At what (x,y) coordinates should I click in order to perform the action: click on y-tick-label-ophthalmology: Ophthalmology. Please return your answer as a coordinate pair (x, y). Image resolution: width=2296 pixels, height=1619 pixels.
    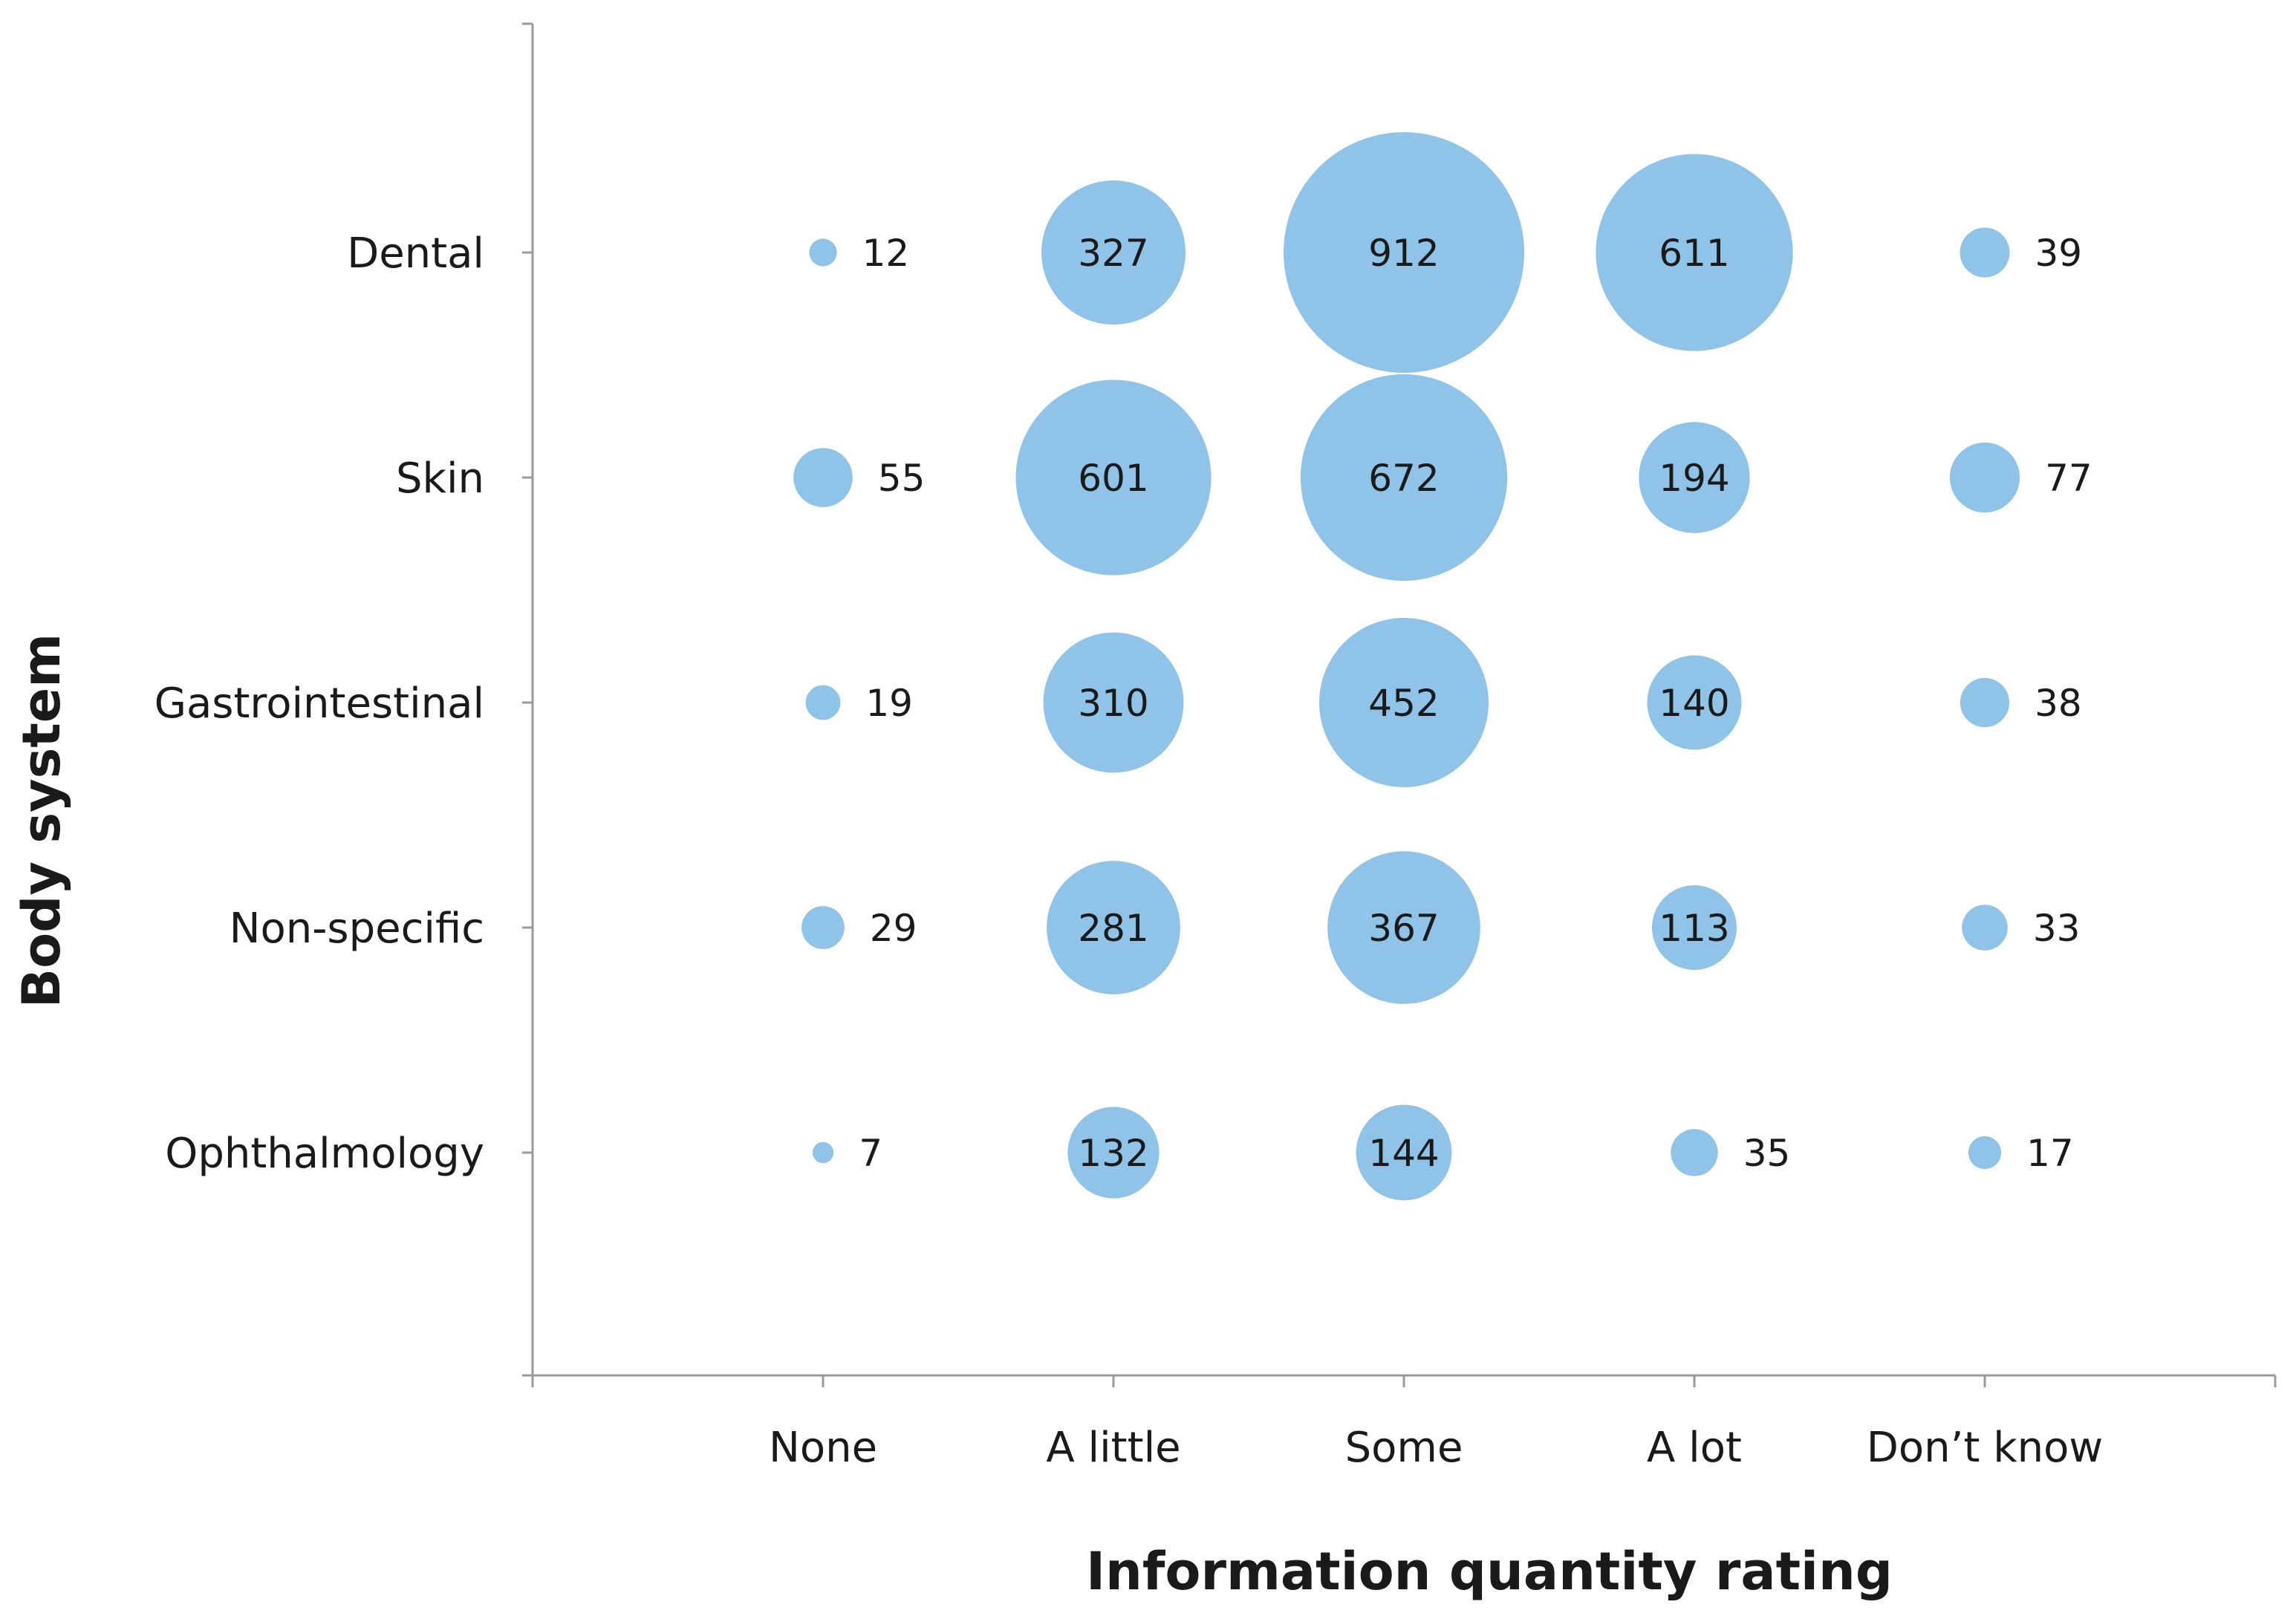
    Looking at the image, I should click on (324, 1154).